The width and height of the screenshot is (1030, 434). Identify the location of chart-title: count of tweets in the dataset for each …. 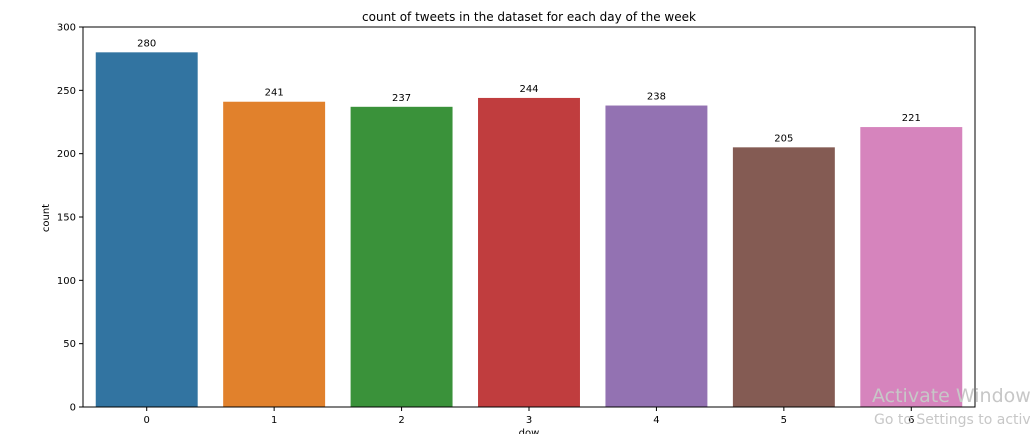
(529, 17).